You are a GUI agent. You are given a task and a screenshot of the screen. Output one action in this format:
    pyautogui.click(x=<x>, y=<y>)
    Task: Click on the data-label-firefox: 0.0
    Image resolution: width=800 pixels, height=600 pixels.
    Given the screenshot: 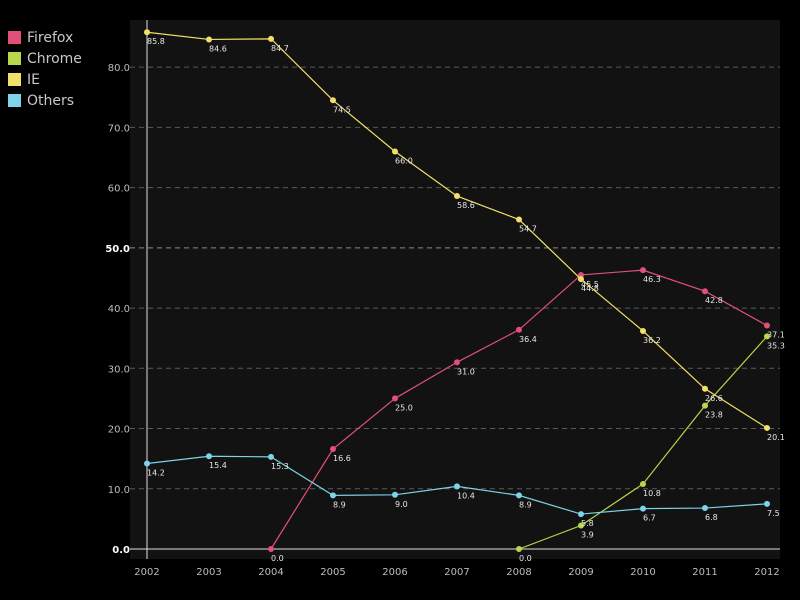 What is the action you would take?
    pyautogui.click(x=277, y=558)
    